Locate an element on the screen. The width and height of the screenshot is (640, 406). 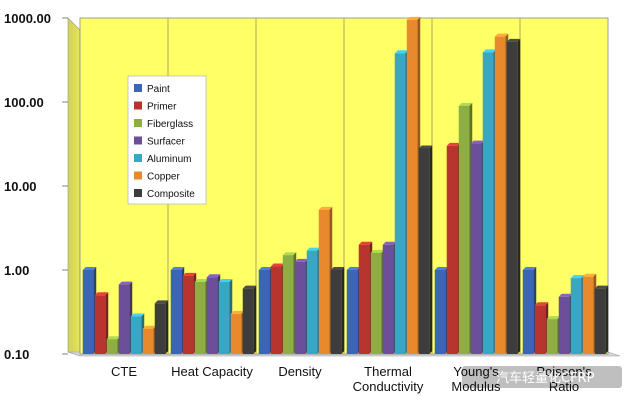
watermark: 汽车轻量化CFRP is located at coordinates (542, 377).